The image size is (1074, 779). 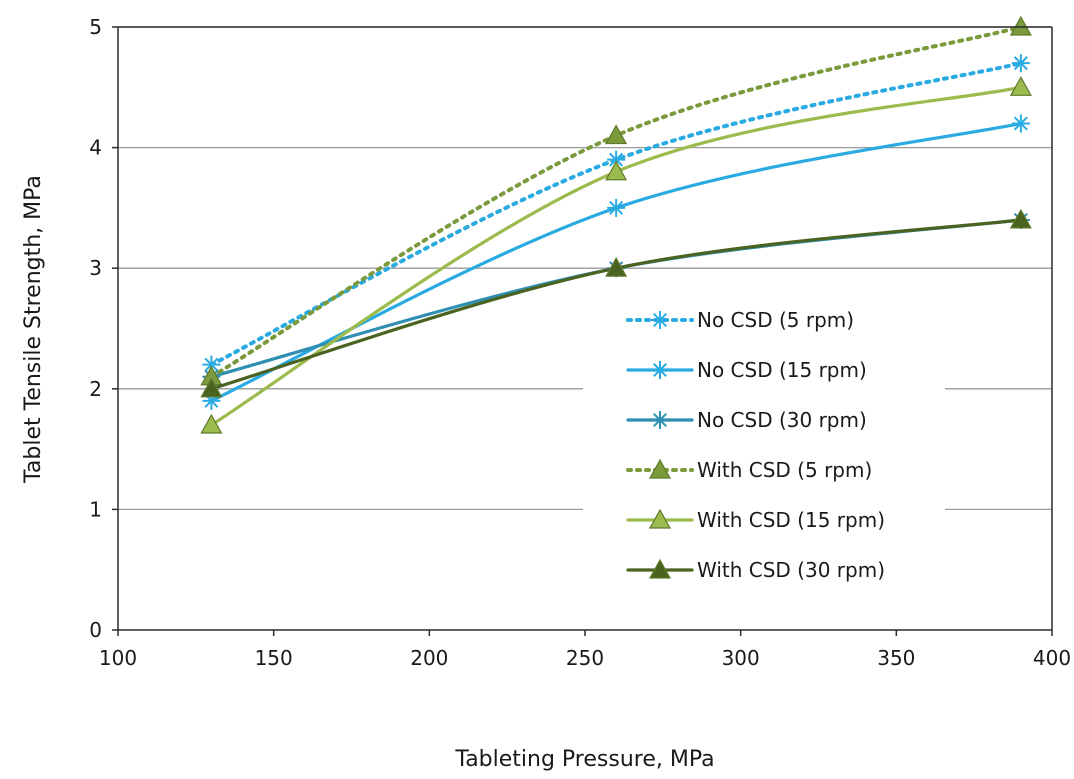 I want to click on legend-label: No CSD (5 rpm), so click(x=775, y=320).